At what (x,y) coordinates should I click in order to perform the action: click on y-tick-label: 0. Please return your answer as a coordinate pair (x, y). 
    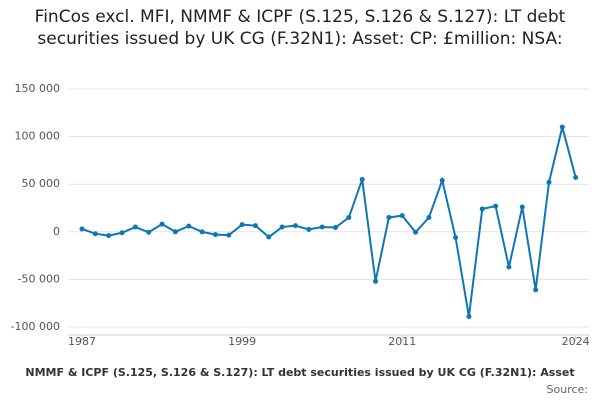
    Looking at the image, I should click on (56, 231).